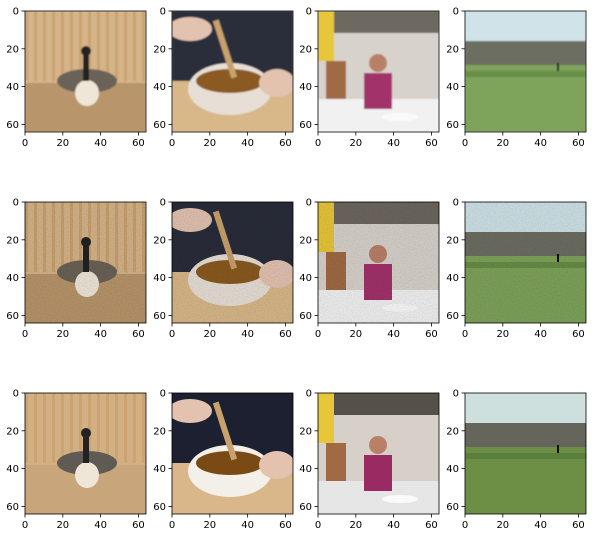 The height and width of the screenshot is (538, 608). Describe the element at coordinates (378, 282) in the screenshot. I see `person-shirt` at that location.